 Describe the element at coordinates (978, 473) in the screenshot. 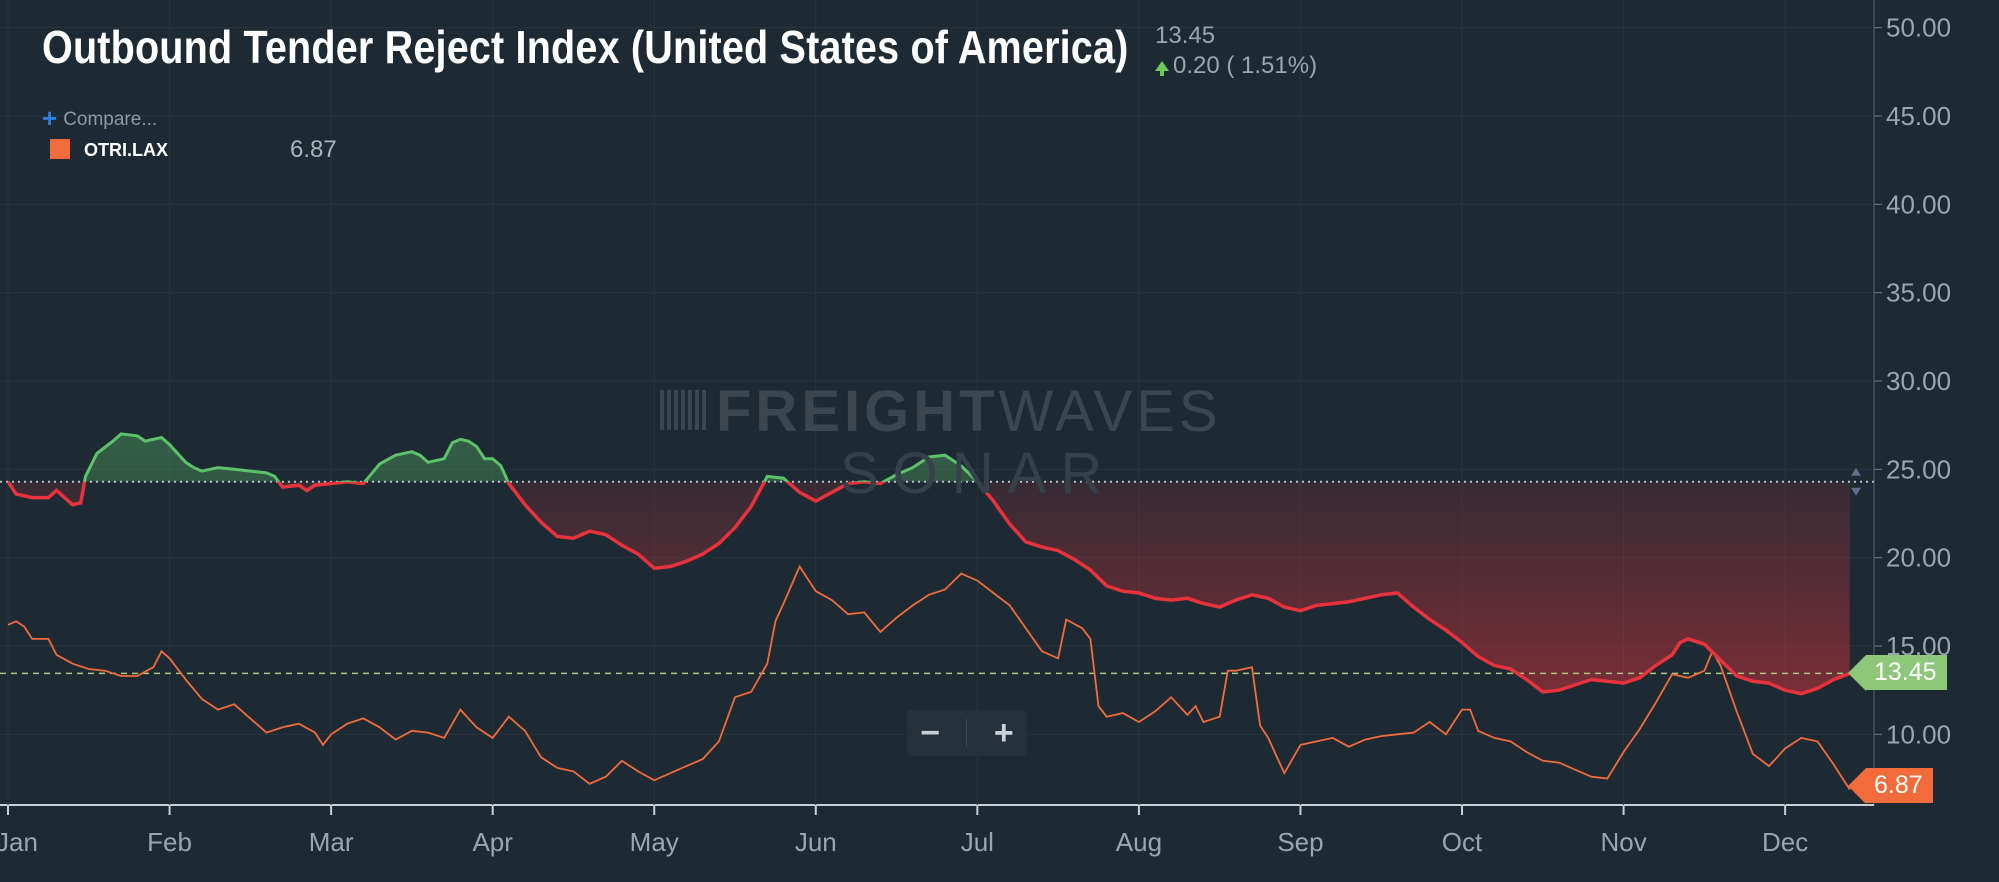

I see `watermark-sonar: SONAR` at that location.